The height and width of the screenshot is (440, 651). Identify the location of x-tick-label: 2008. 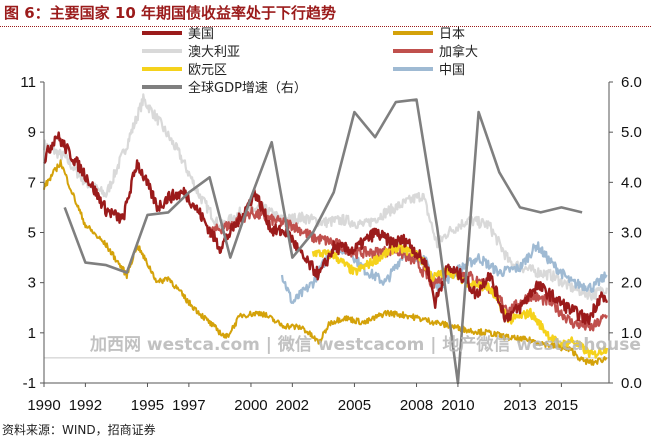
(416, 405).